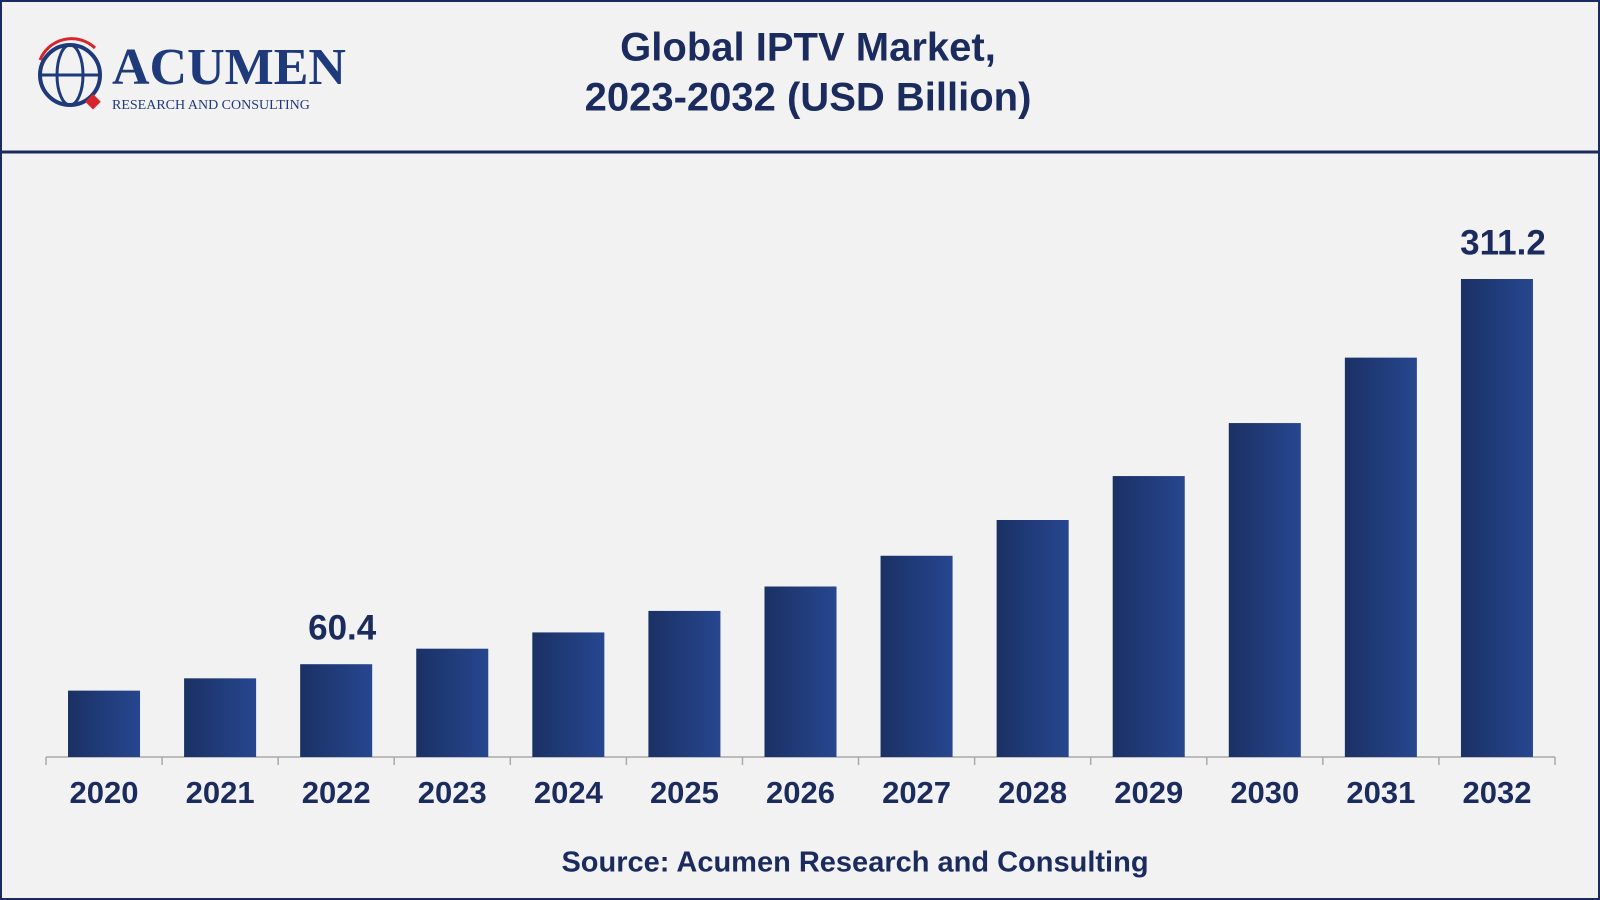 Image resolution: width=1600 pixels, height=900 pixels. I want to click on x-tick-label: 2023, so click(452, 792).